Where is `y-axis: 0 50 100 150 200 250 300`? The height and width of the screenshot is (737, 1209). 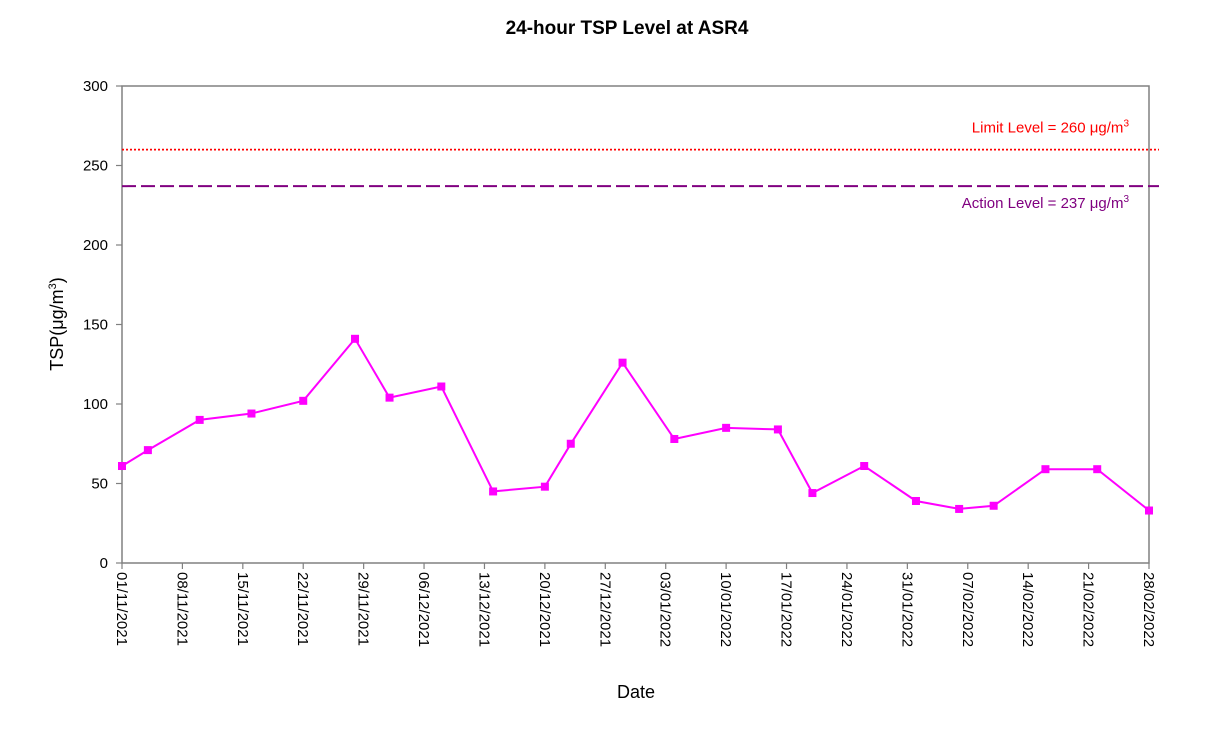 y-axis: 0 50 100 150 200 250 300 is located at coordinates (102, 325).